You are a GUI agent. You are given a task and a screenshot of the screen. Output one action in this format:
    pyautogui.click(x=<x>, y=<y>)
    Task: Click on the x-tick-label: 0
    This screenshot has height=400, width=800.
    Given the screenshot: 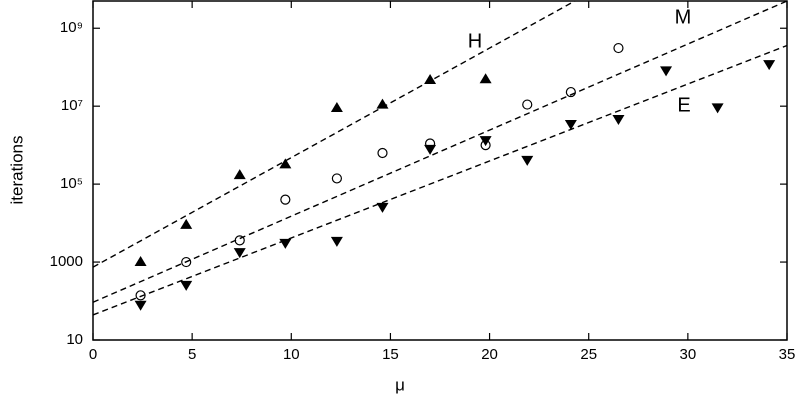 What is the action you would take?
    pyautogui.click(x=93, y=354)
    